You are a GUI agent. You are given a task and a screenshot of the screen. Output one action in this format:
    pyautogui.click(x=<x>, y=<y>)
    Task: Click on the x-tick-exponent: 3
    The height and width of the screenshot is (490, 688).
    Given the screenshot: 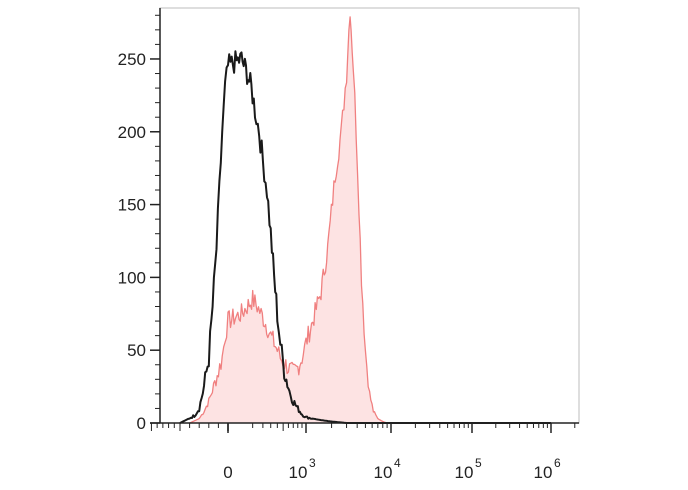 What is the action you would take?
    pyautogui.click(x=312, y=463)
    